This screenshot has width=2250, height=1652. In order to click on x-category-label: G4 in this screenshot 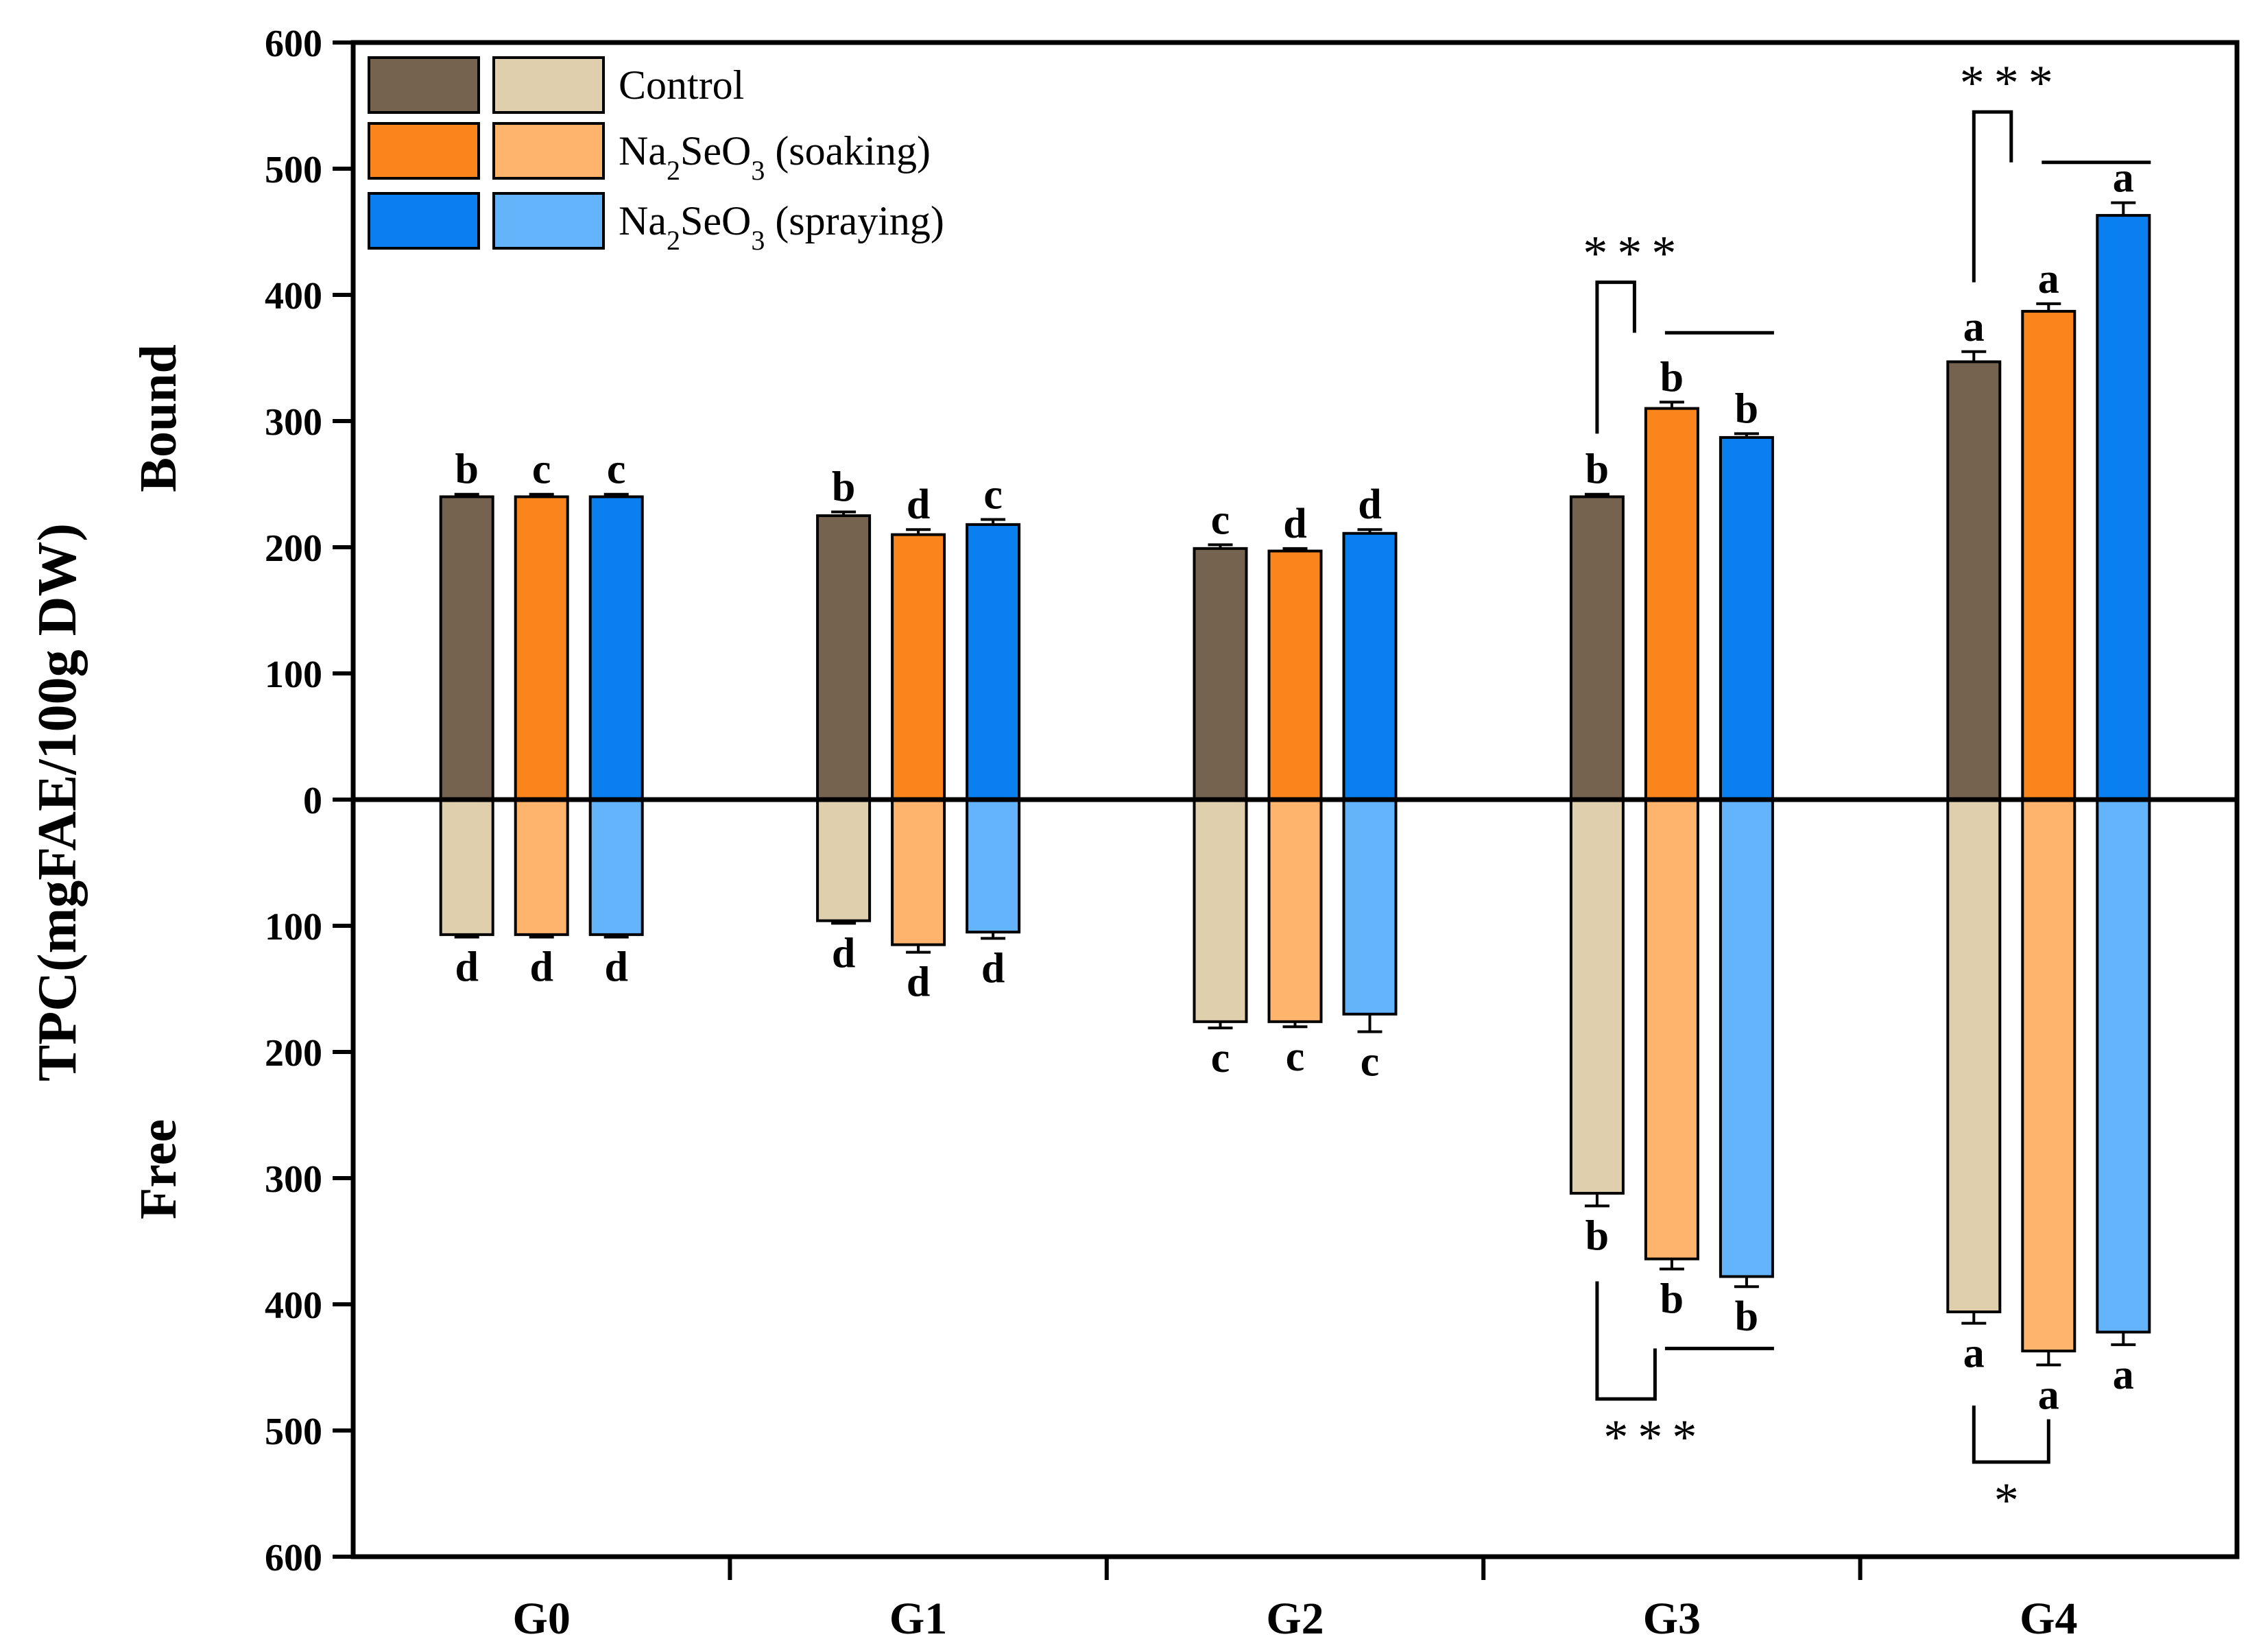, I will do `click(2049, 1619)`.